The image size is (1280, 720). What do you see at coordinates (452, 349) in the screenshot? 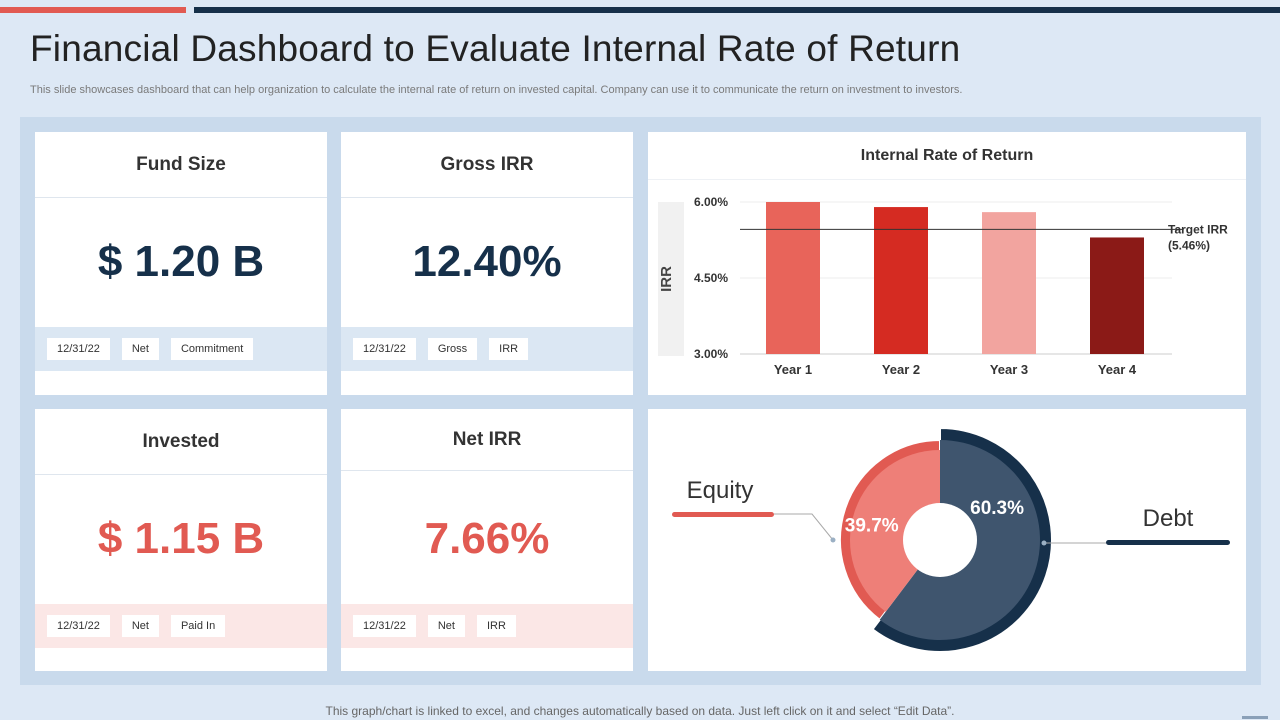
I see `gross-irr-tag-type: Gross` at bounding box center [452, 349].